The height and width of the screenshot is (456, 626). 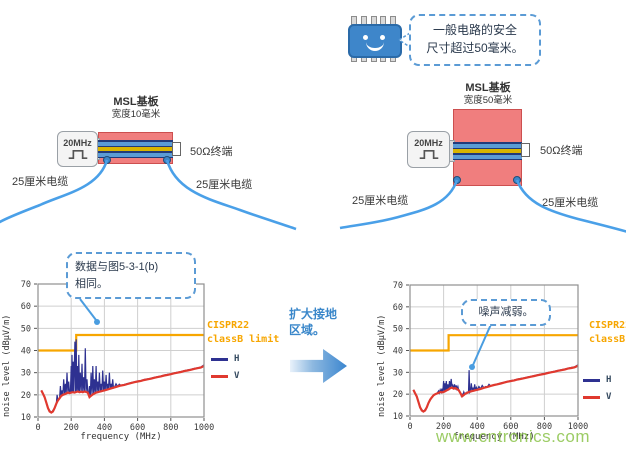 I want to click on noise-chart-right: 10 20 30 40 50 60 70 0 200 400 600 800 1000, so click(x=490, y=356).